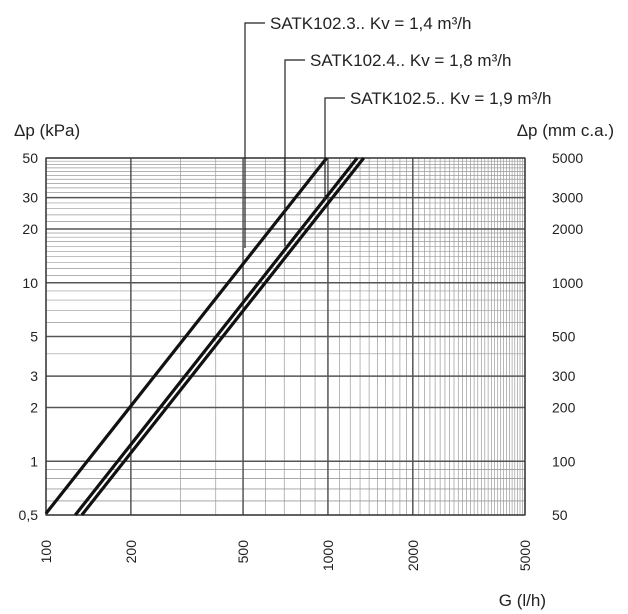 The width and height of the screenshot is (628, 614). Describe the element at coordinates (564, 461) in the screenshot. I see `y-tick-label-right: 100` at that location.